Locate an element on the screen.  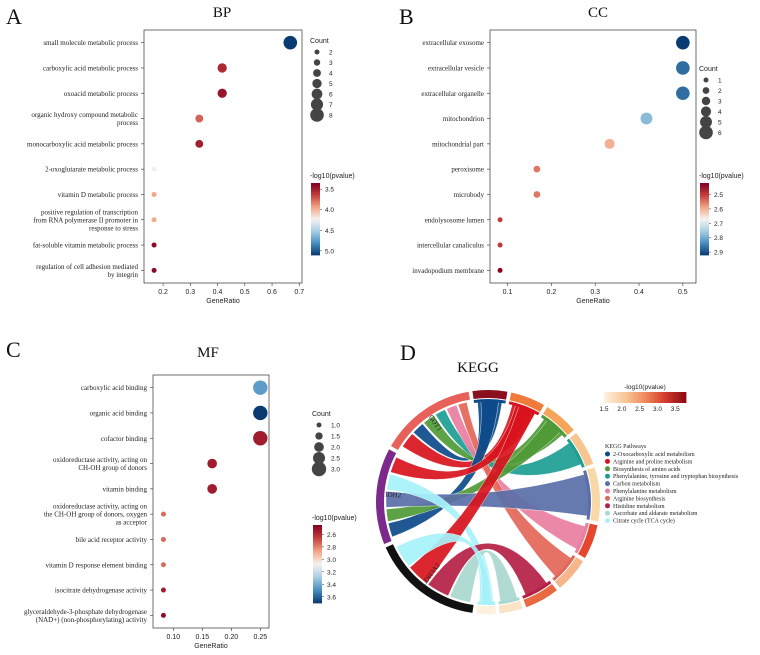
x-tick-label: 0.4 is located at coordinates (639, 292).